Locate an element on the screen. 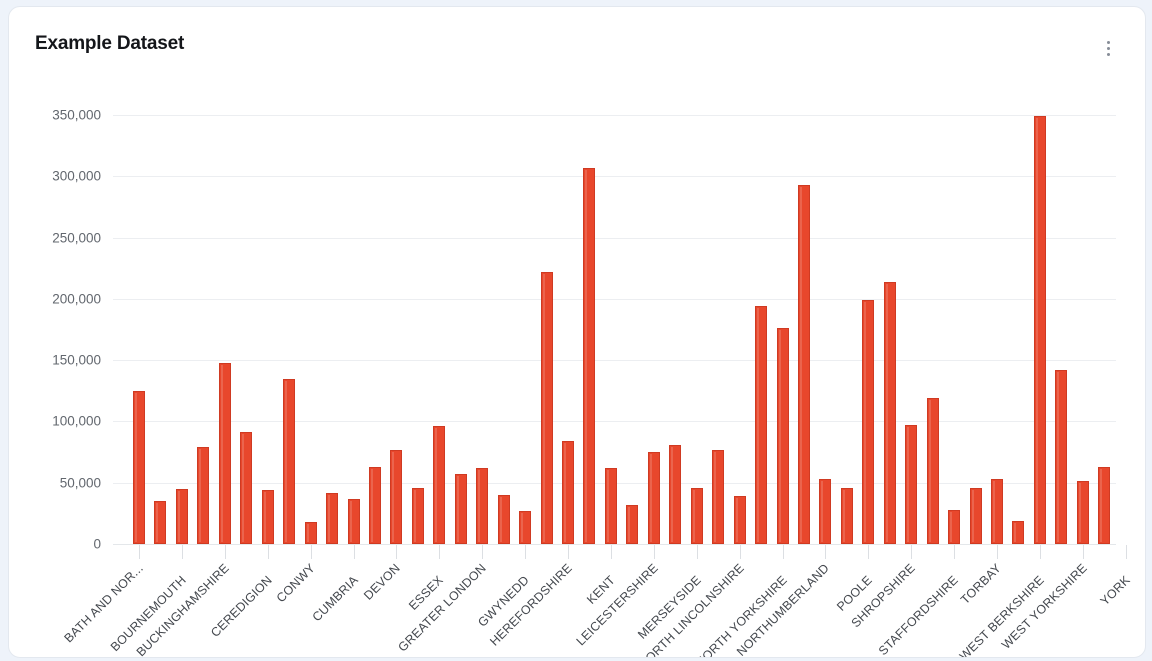 The width and height of the screenshot is (1152, 661). x-axis-tick-label: CONWY is located at coordinates (295, 583).